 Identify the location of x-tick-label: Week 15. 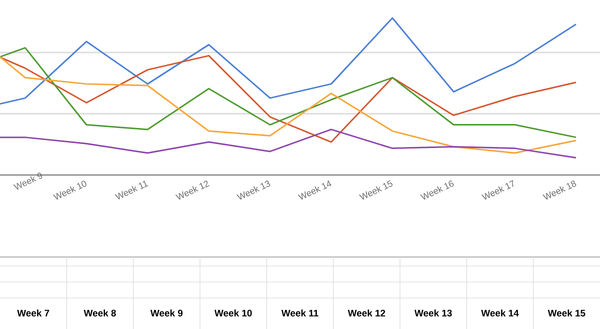
(375, 190).